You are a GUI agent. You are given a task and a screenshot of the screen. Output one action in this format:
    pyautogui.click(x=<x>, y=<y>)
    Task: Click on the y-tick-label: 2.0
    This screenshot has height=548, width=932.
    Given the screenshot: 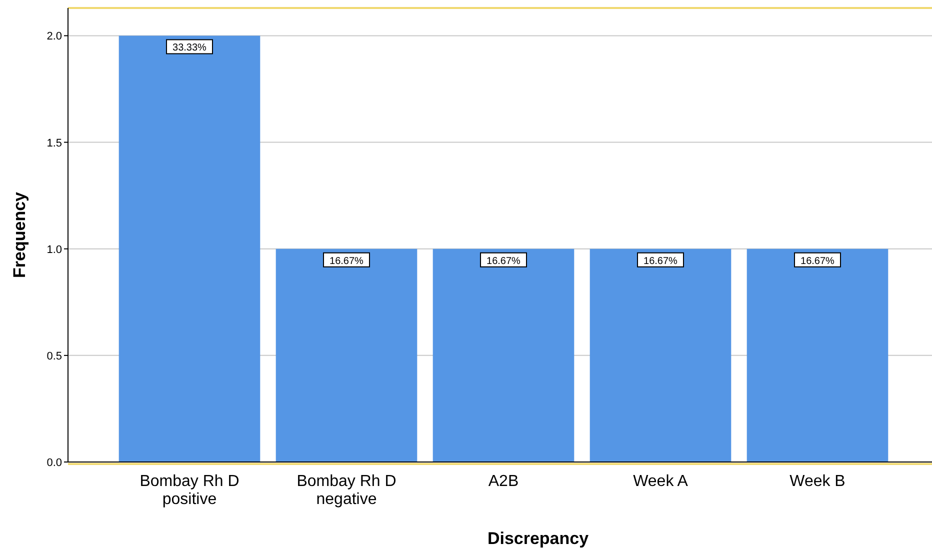 What is the action you would take?
    pyautogui.click(x=54, y=36)
    